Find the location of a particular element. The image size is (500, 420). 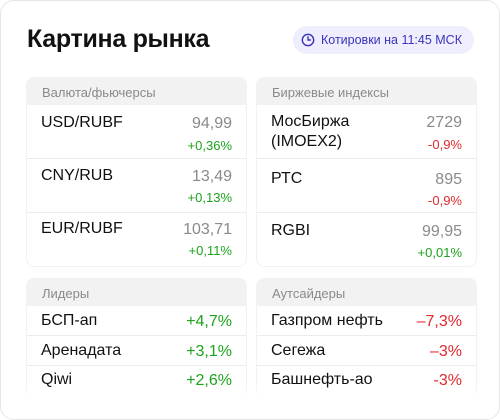

currency-row-eur: EUR/RUBF 103,71 +0,11% is located at coordinates (136, 239).